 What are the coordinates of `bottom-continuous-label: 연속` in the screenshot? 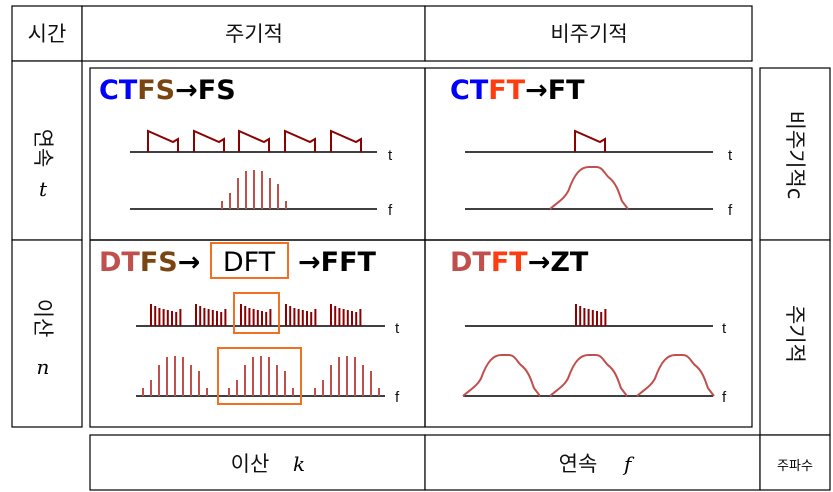 It's located at (578, 464).